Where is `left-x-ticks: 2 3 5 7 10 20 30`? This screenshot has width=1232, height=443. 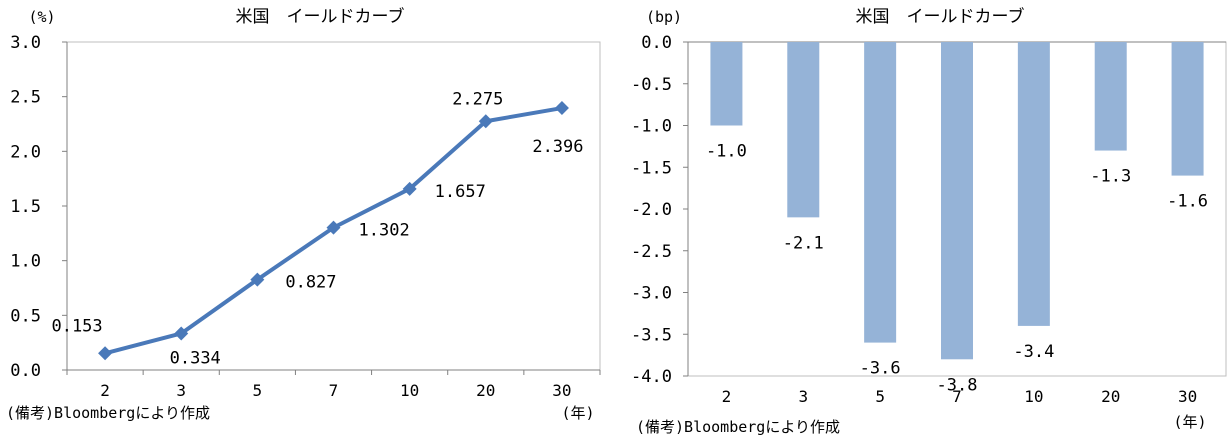 left-x-ticks: 2 3 5 7 10 20 30 is located at coordinates (333, 385).